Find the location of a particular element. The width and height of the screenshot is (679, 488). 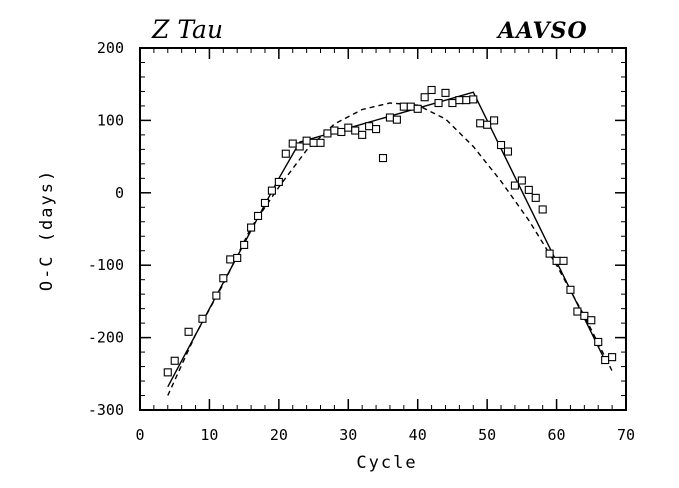

y-axis-label: O-C (days) is located at coordinates (47, 230).